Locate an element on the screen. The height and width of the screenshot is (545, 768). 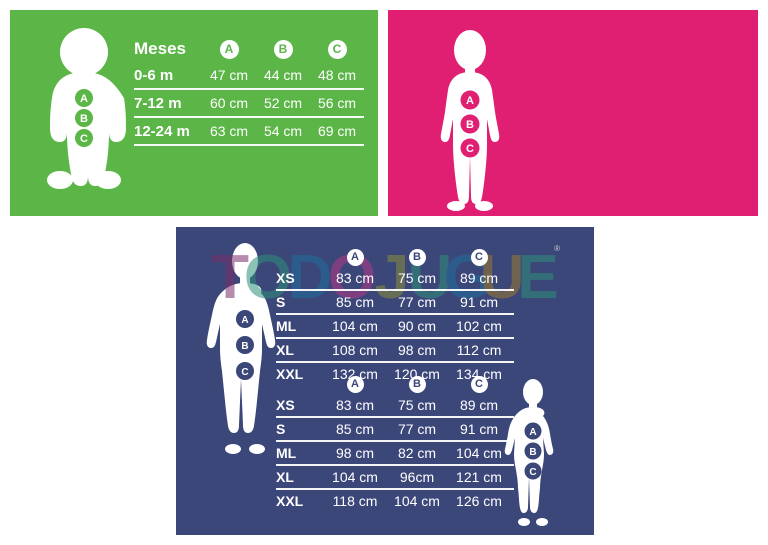
table-row: 0-6 m 47 cm 44 cm 48 cm is located at coordinates (249, 75).